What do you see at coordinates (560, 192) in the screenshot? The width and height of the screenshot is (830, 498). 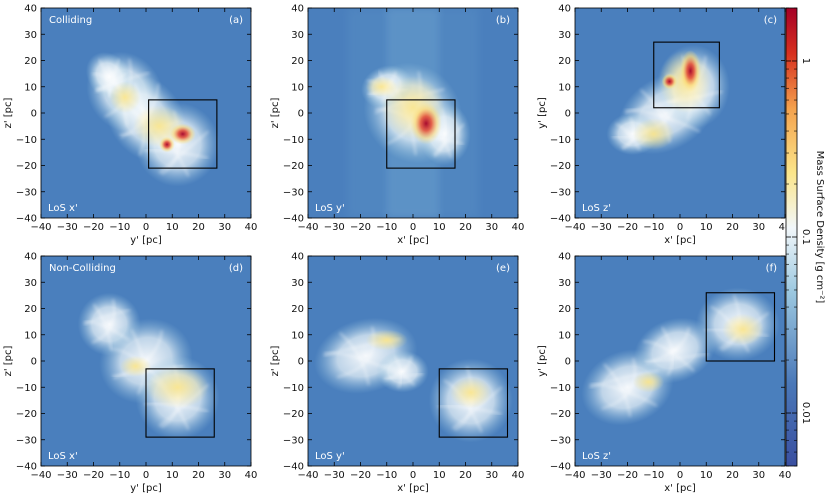 I see `y-tick-label: −30` at bounding box center [560, 192].